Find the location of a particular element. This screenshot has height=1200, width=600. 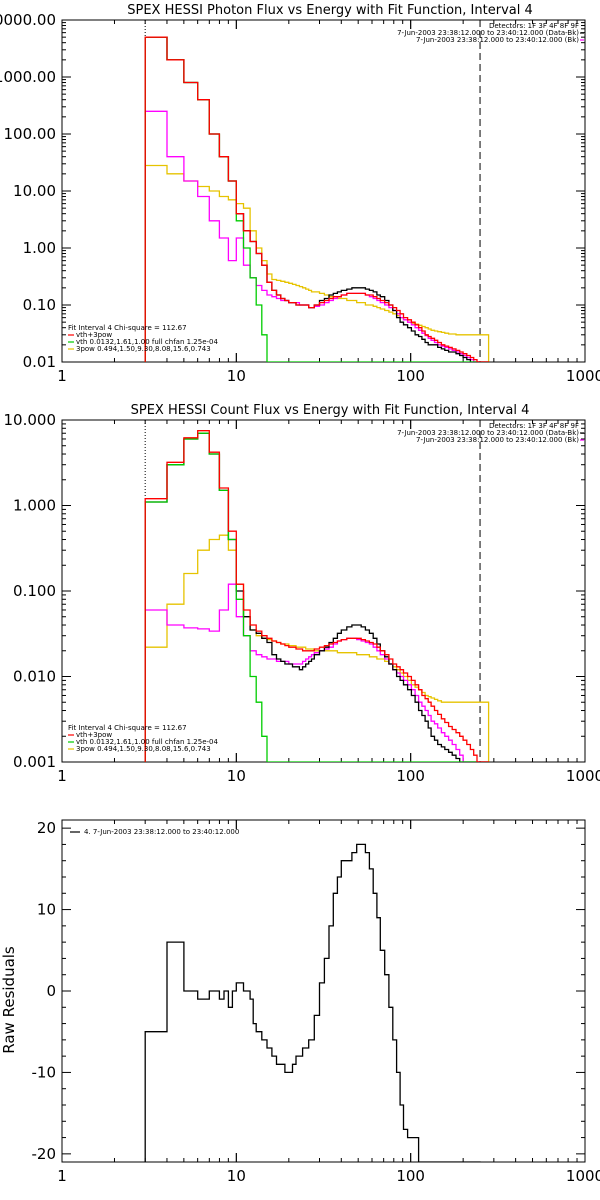

y-tick-label: 100.00 is located at coordinates (30, 134).